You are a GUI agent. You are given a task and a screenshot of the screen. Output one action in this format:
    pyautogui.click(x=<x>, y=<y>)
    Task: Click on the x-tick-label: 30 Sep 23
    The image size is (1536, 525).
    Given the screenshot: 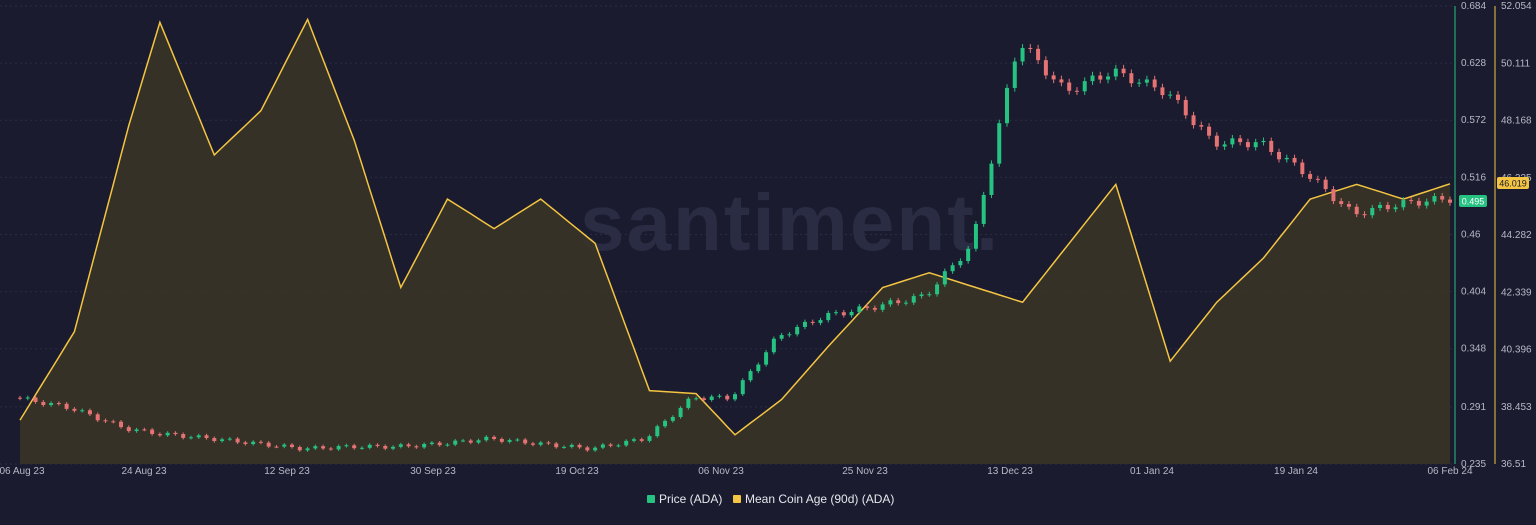 What is the action you would take?
    pyautogui.click(x=433, y=471)
    